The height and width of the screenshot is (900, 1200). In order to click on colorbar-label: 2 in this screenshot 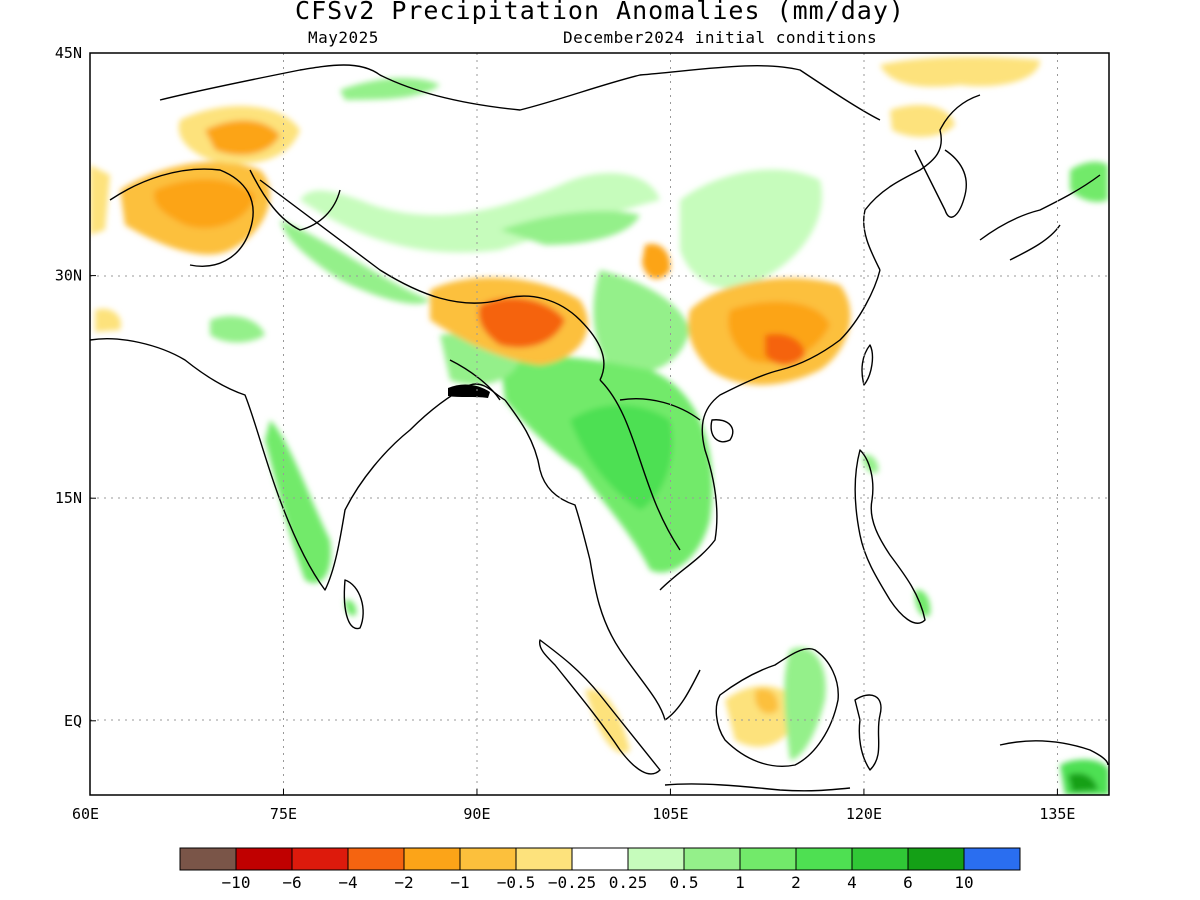, I will do `click(796, 882)`.